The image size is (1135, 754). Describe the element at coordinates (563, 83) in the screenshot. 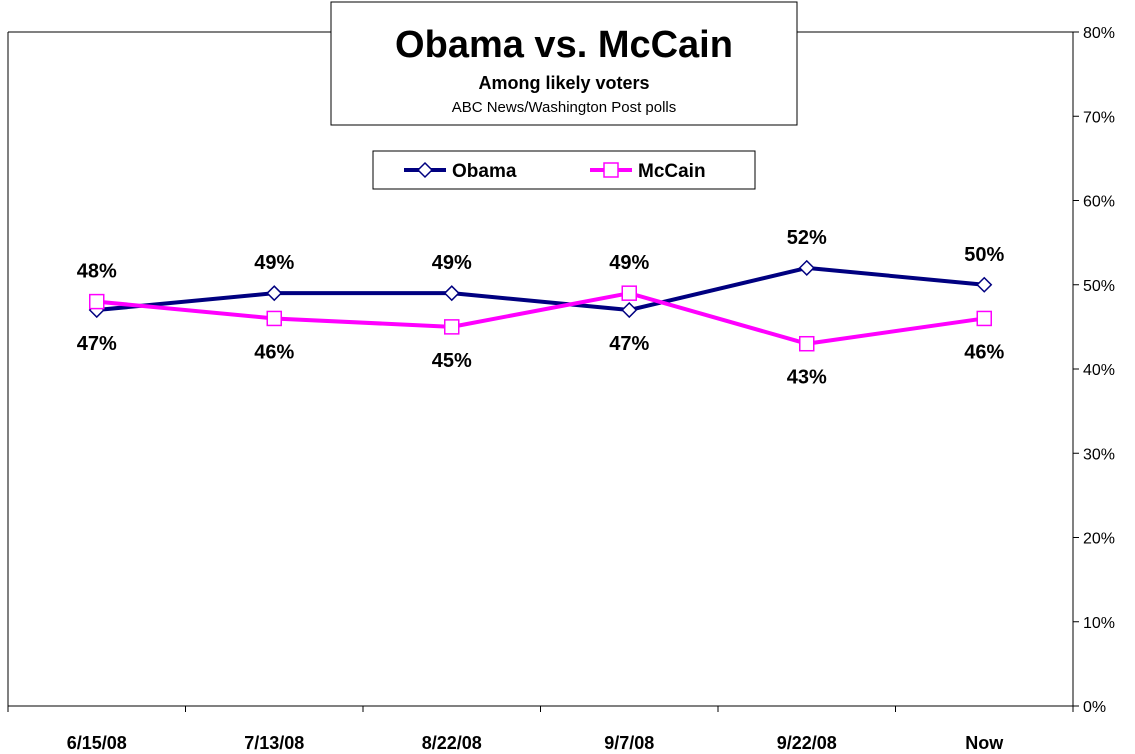

I see `chart-subtitle: Among likely voters` at that location.